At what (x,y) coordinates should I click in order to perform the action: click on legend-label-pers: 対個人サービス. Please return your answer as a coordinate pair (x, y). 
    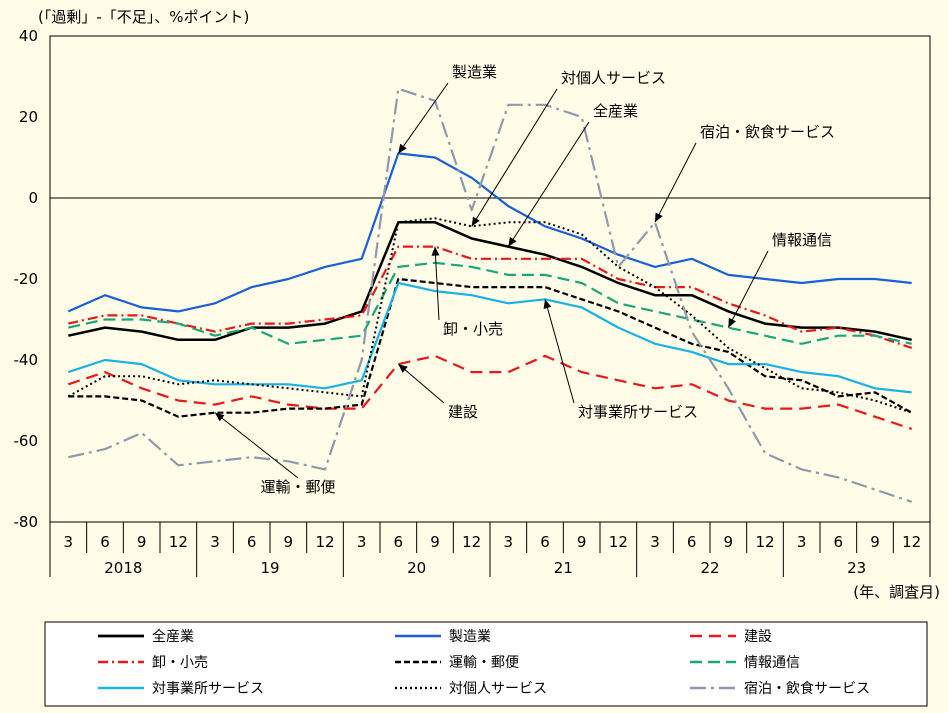
    Looking at the image, I should click on (498, 689).